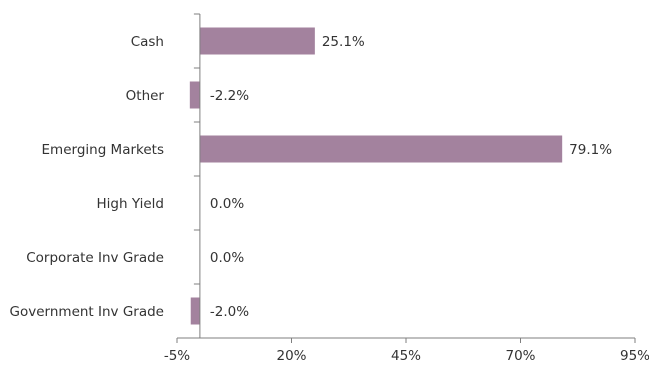 Image resolution: width=649 pixels, height=369 pixels. What do you see at coordinates (257, 41) in the screenshot?
I see `bar-cash` at bounding box center [257, 41].